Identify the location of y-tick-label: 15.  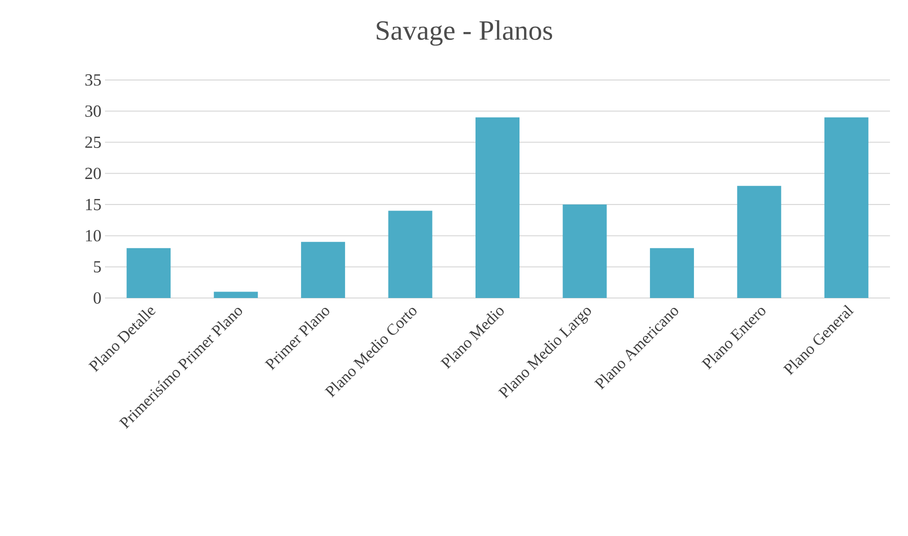
(93, 204).